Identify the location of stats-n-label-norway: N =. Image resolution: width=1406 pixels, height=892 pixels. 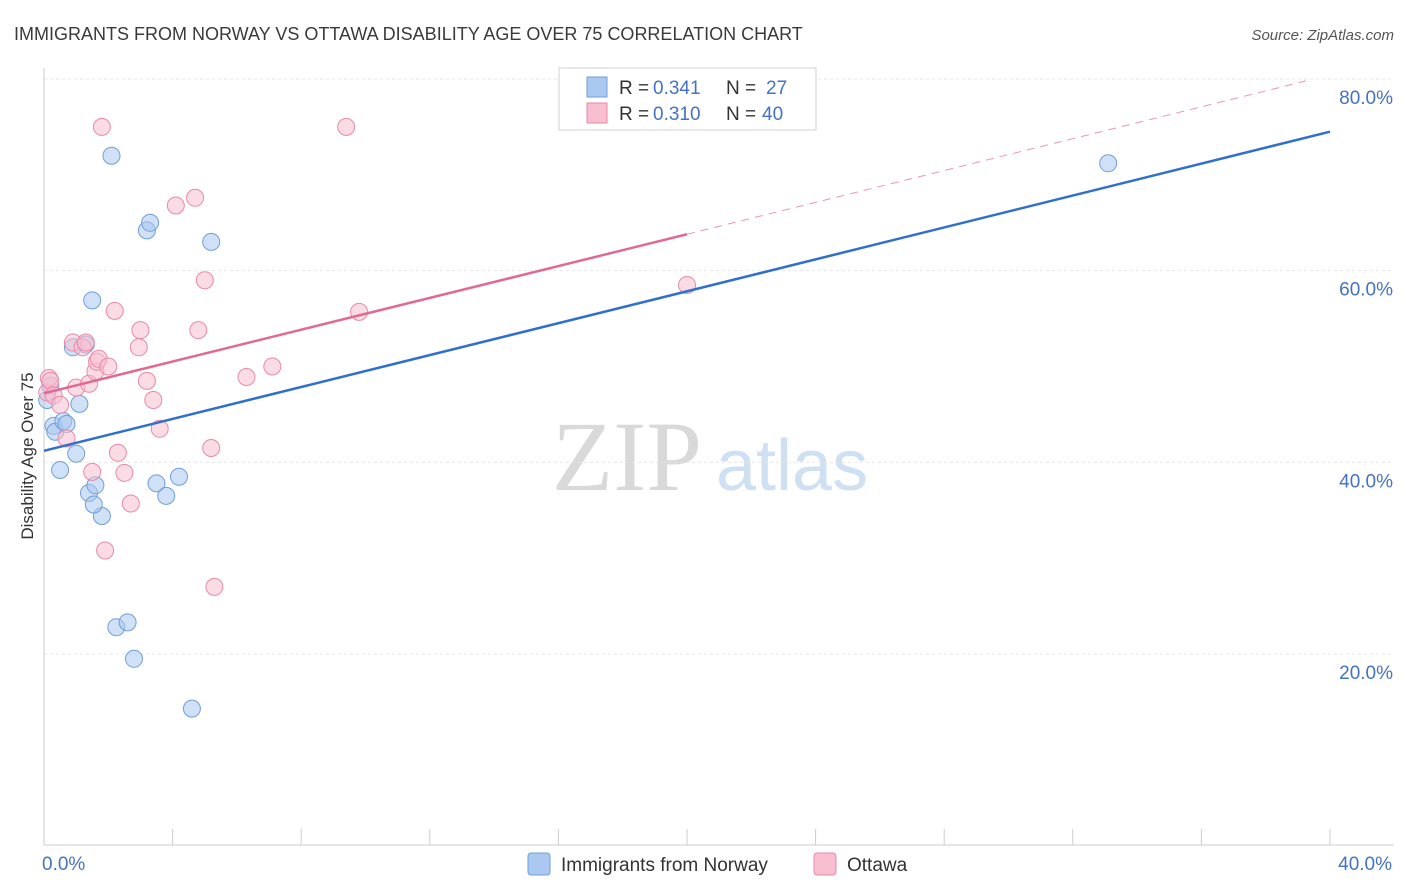
(741, 88).